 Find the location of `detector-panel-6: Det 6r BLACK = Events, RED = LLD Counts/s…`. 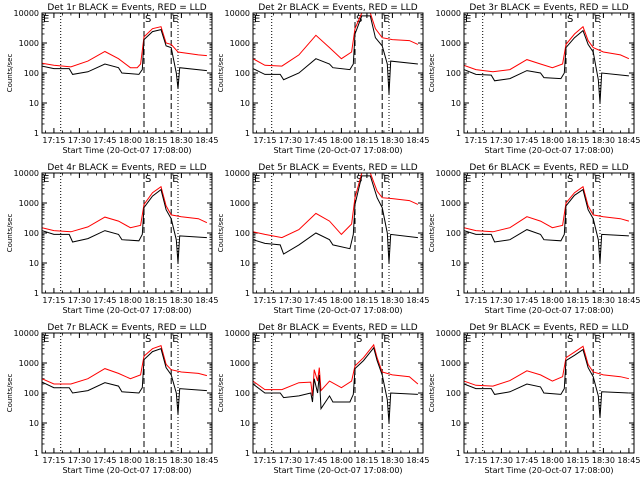

detector-panel-6: Det 6r BLACK = Events, RED = LLD Counts/s… is located at coordinates (534, 239).